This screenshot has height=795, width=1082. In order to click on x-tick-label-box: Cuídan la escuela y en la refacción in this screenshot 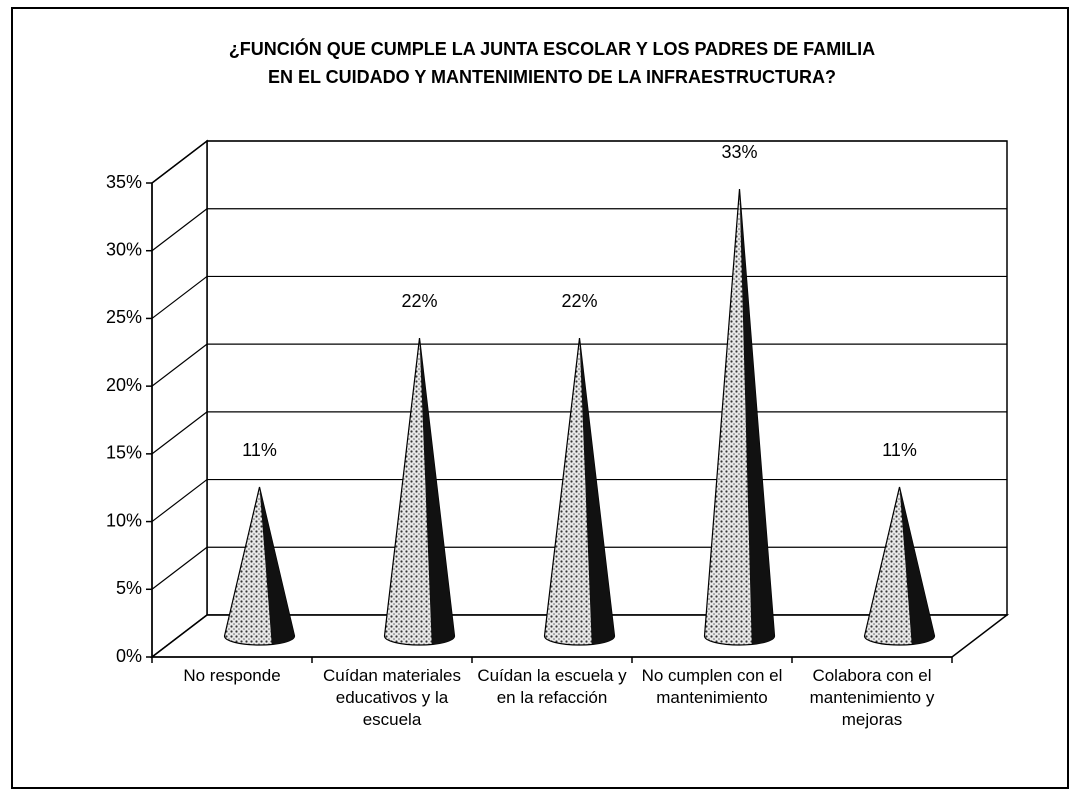, I will do `click(552, 686)`.